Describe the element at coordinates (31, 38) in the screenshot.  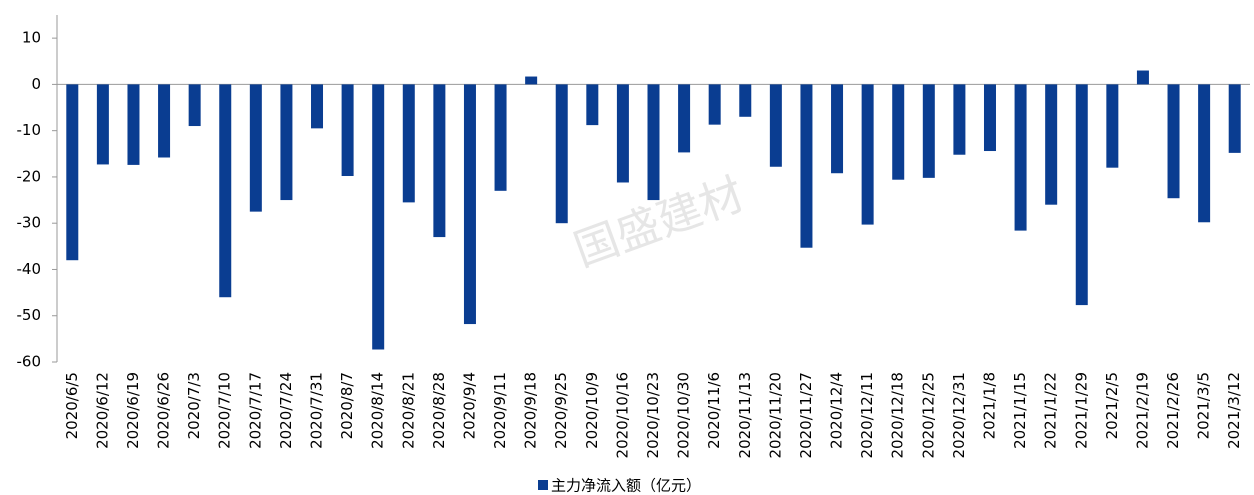
I see `y-tick-label: 10` at that location.